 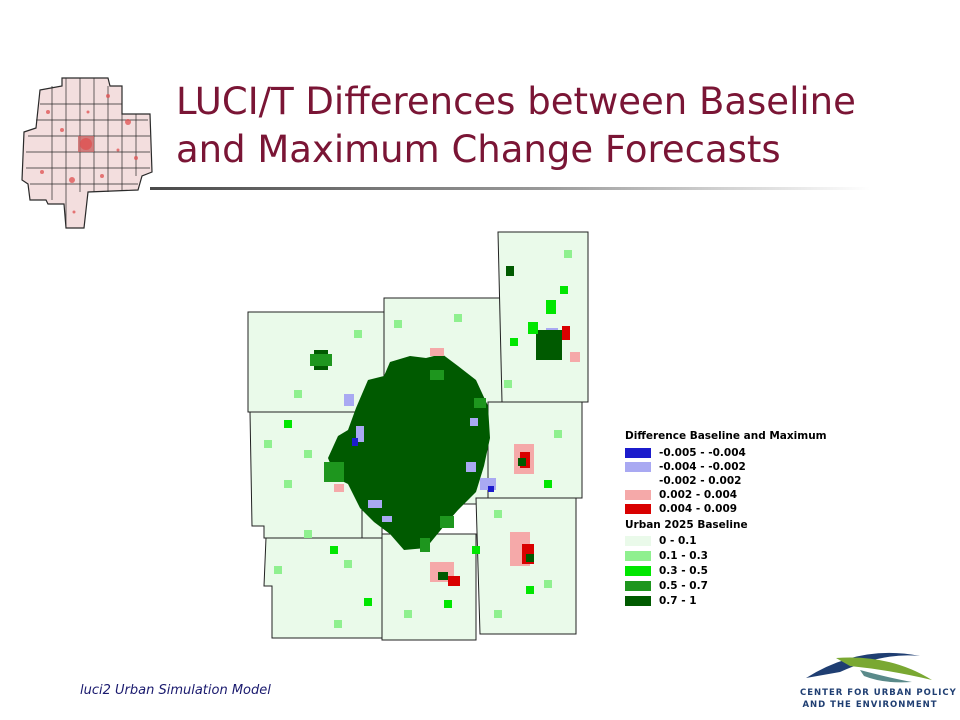 I want to click on legend-label: 0.1 - 0.3, so click(x=683, y=556).